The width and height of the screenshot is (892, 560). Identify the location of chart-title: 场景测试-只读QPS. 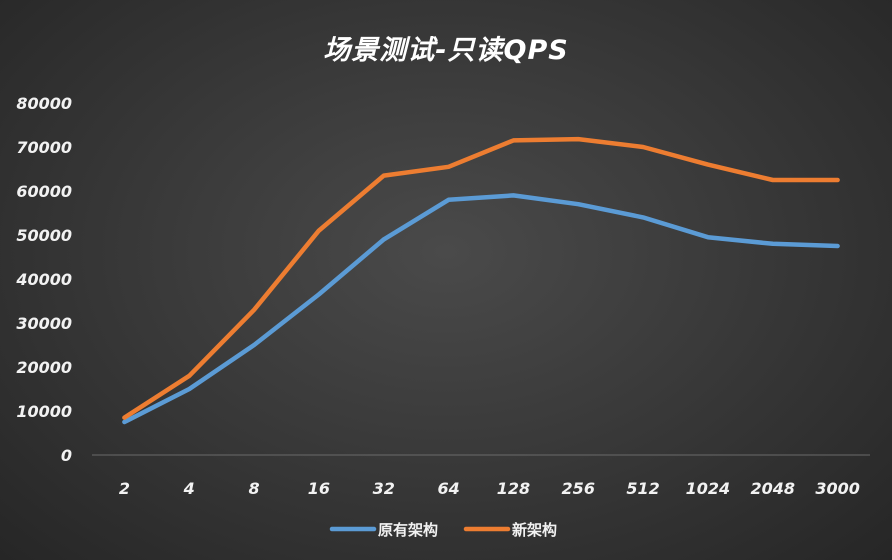
(446, 50).